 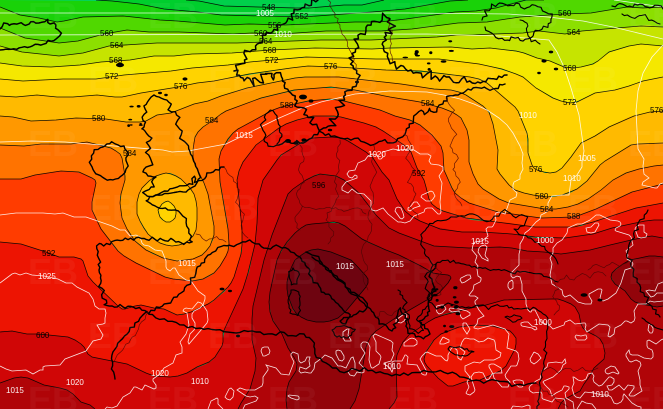 I want to click on svg-text: 556, so click(x=275, y=25).